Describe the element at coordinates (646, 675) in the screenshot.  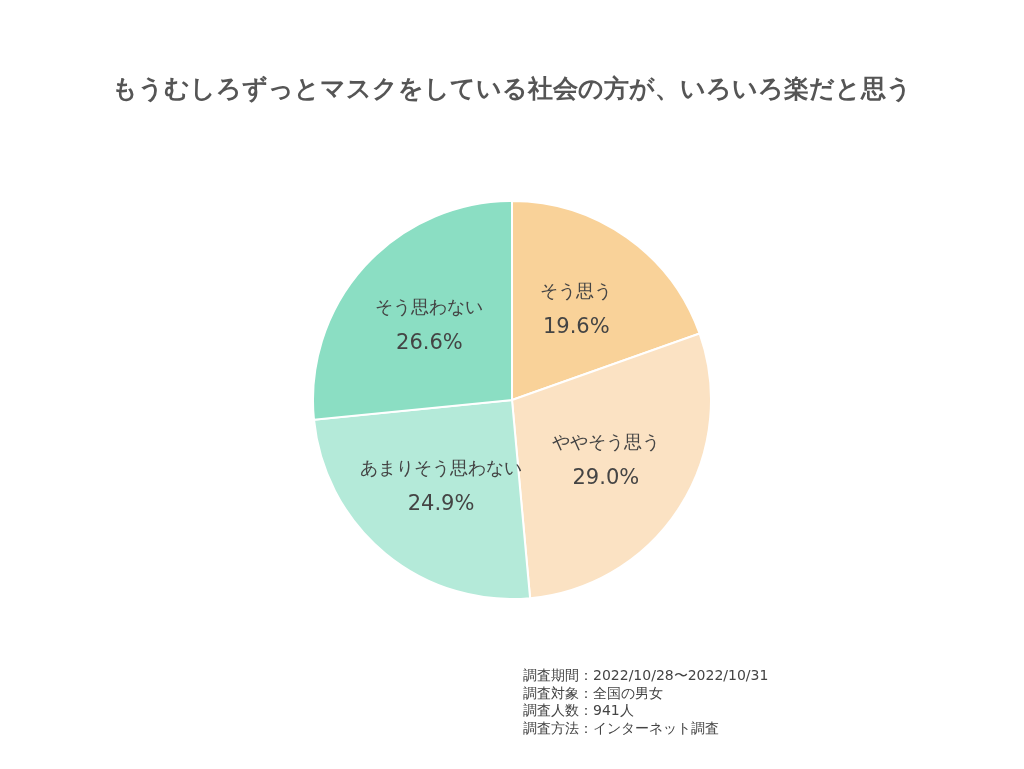
I see `text: 調査期間：2022/10/28〜2022/10/31` at that location.